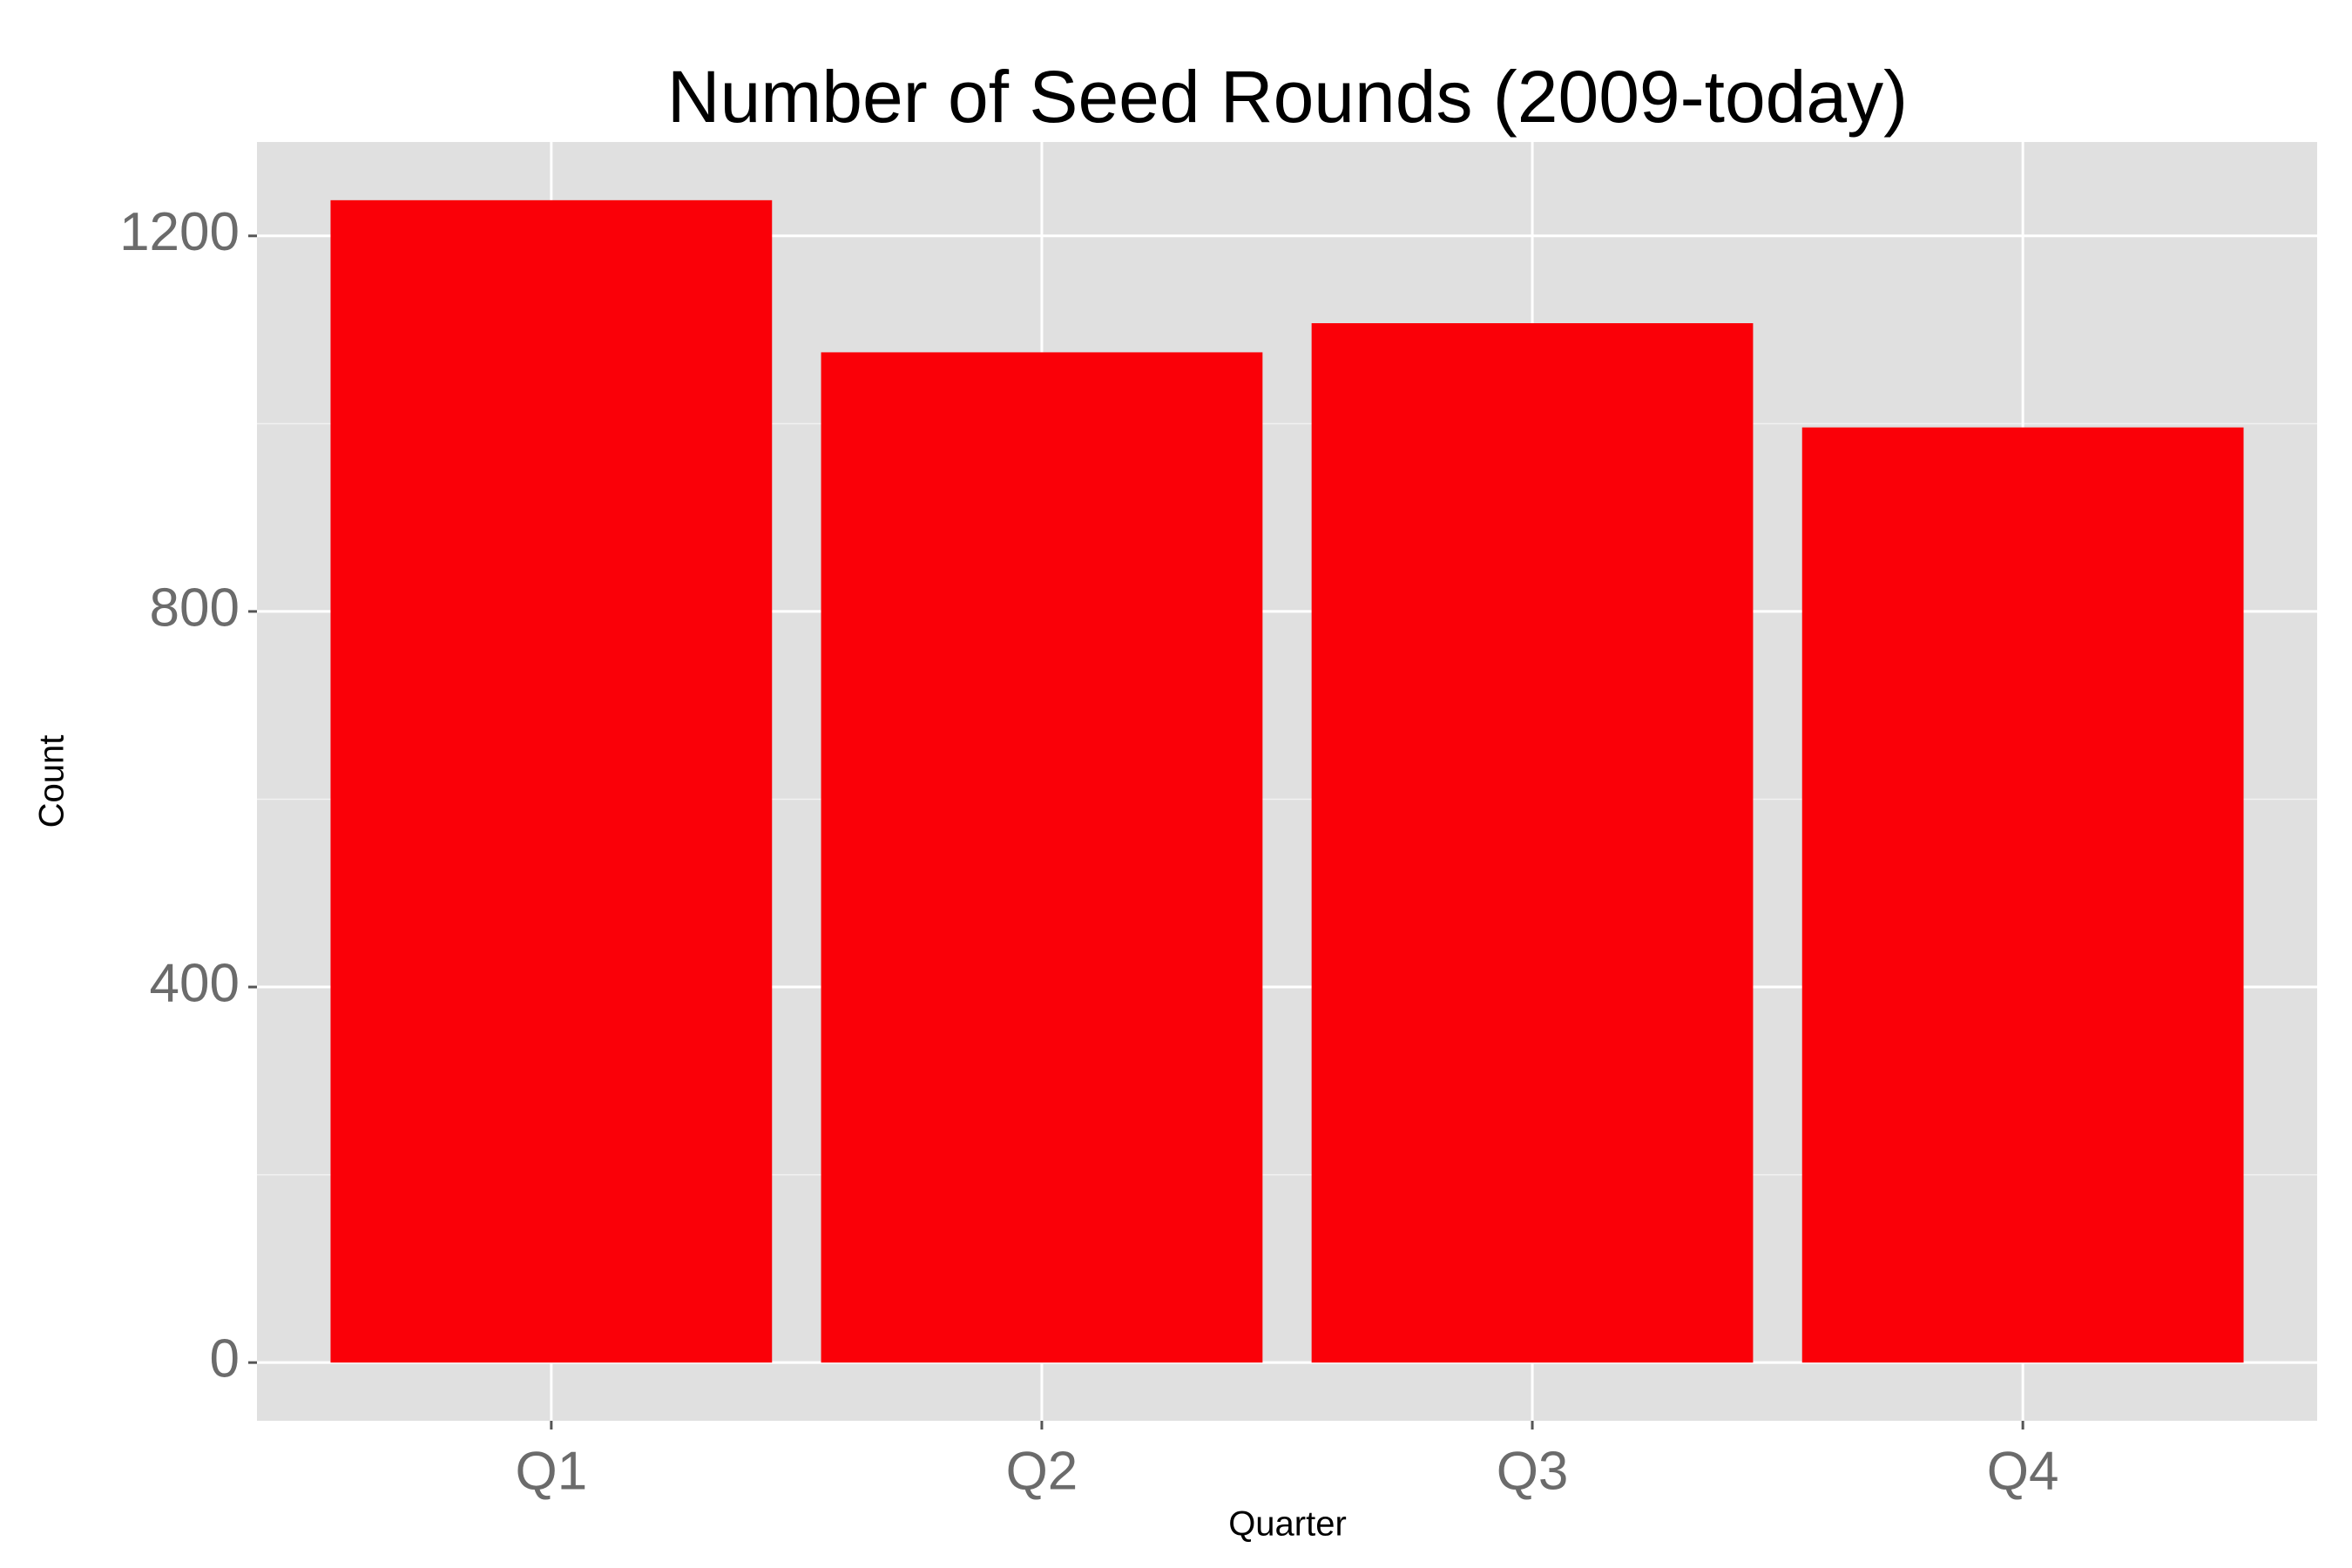  Describe the element at coordinates (195, 608) in the screenshot. I see `y-tick-label: 800` at that location.